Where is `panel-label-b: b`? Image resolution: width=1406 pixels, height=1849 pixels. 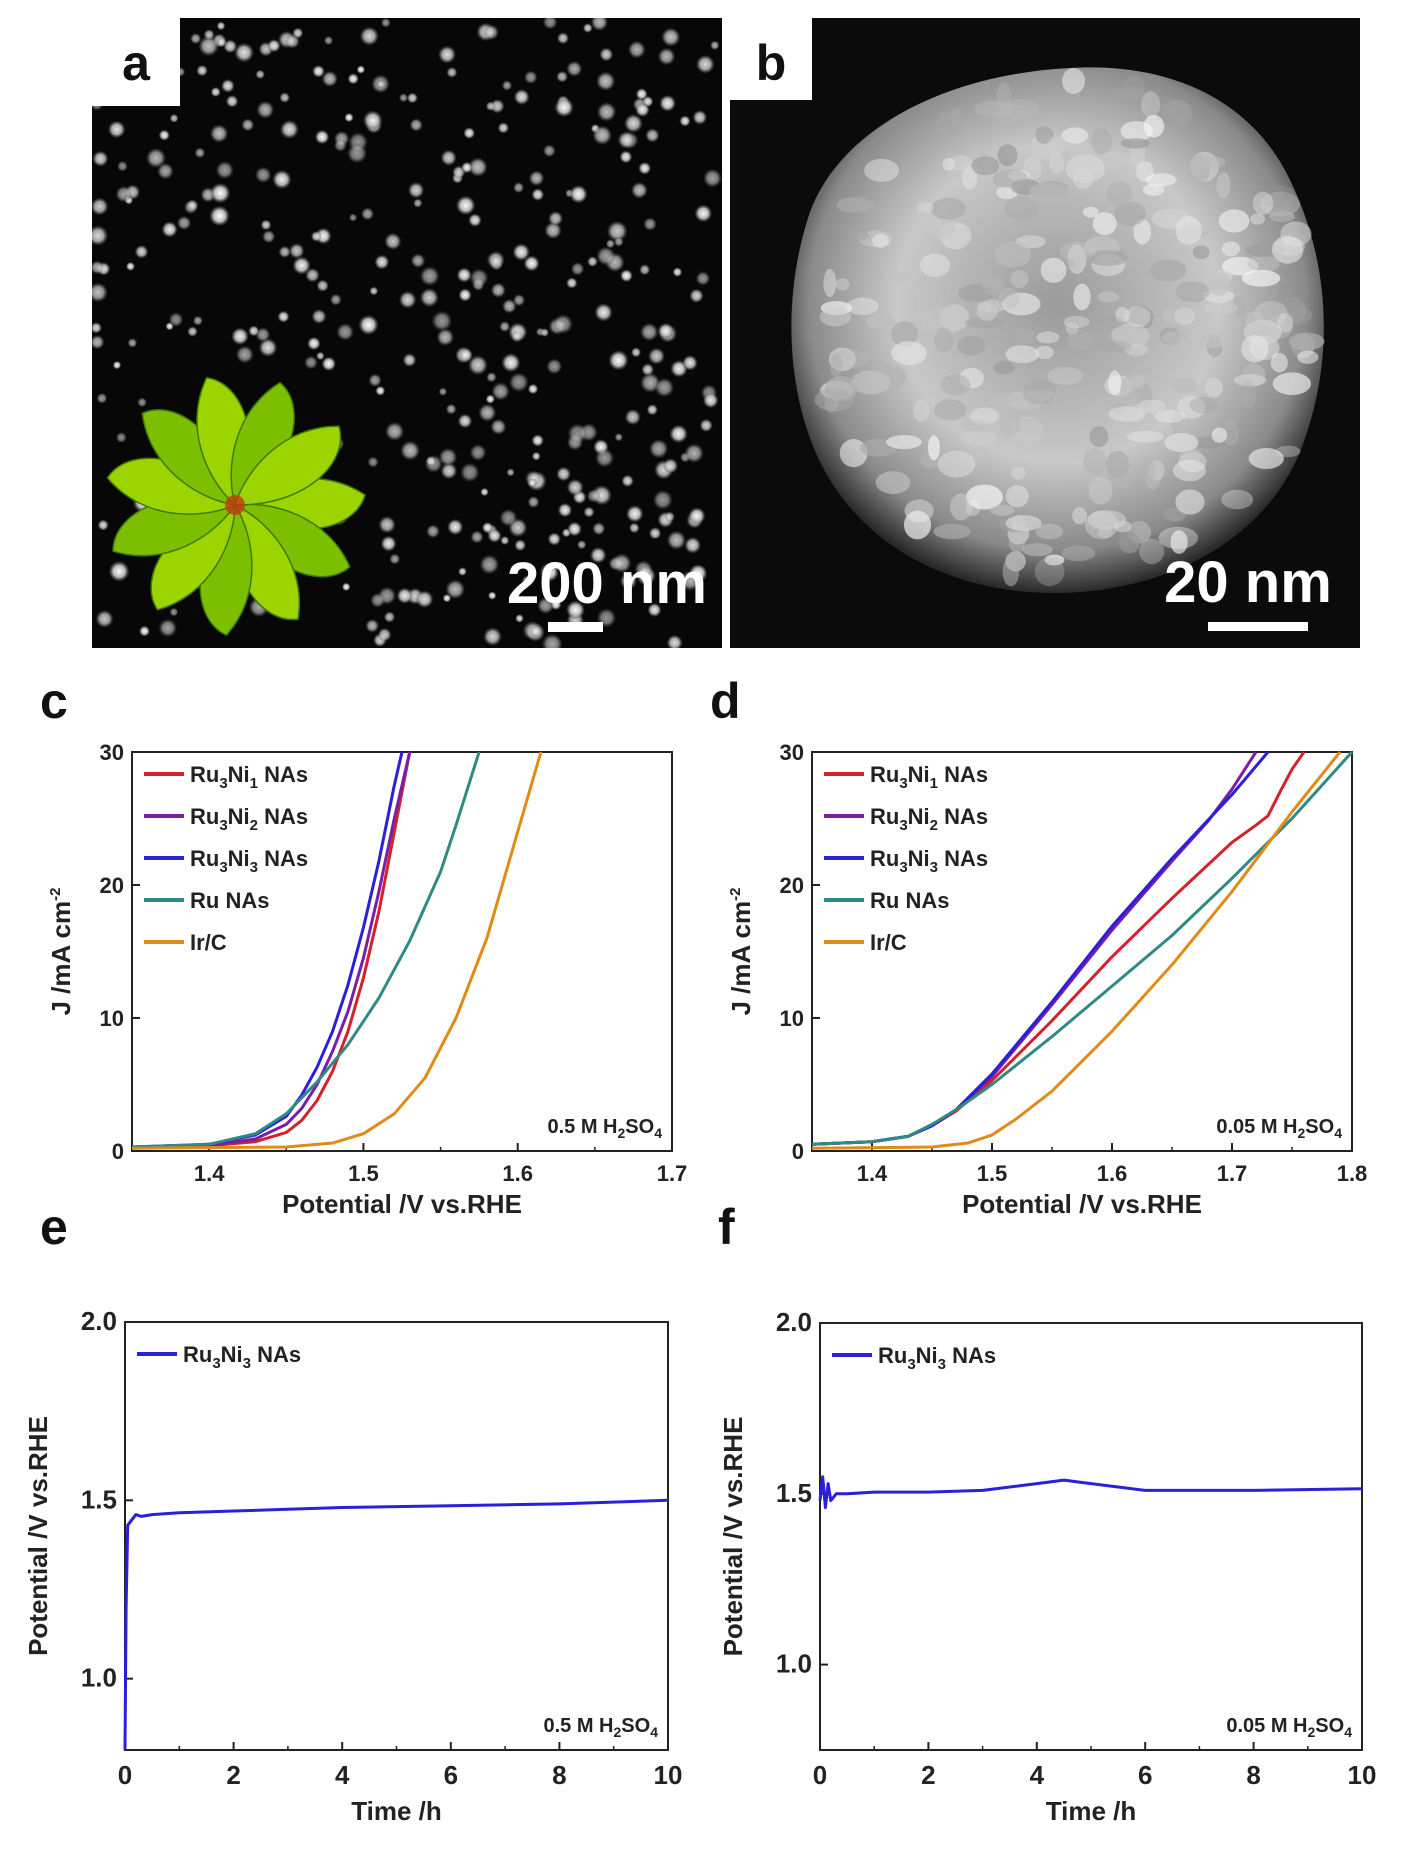 panel-label-b: b is located at coordinates (771, 63).